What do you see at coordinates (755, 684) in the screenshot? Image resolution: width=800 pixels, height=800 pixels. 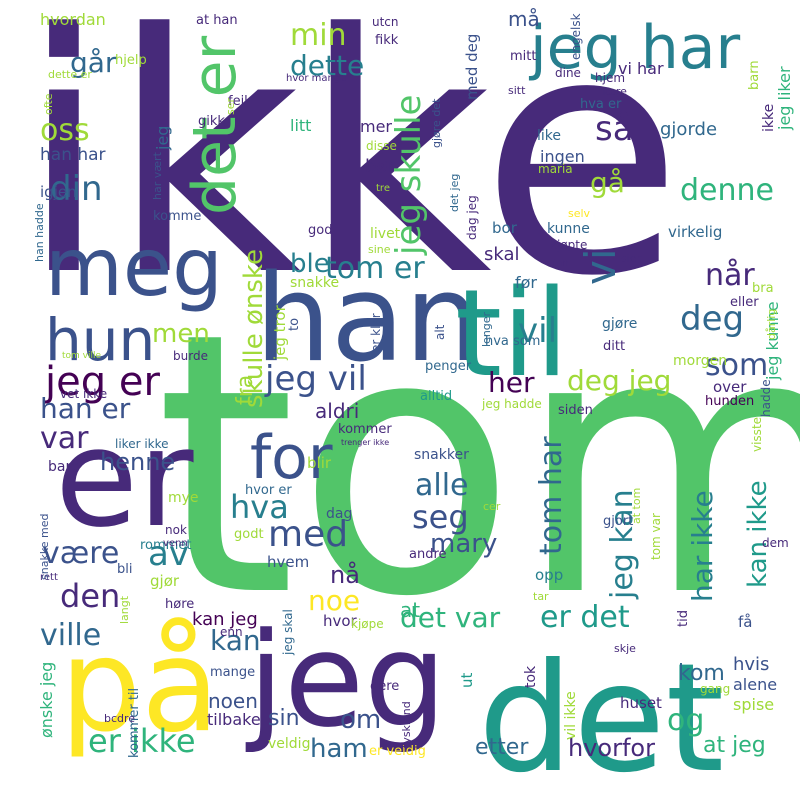 I see `word-alene: alene` at bounding box center [755, 684].